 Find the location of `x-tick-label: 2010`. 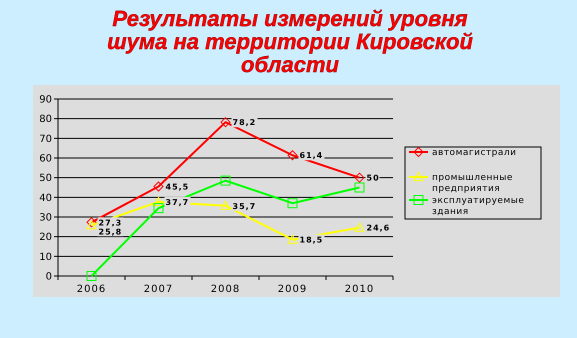

x-tick-label: 2010 is located at coordinates (359, 289).